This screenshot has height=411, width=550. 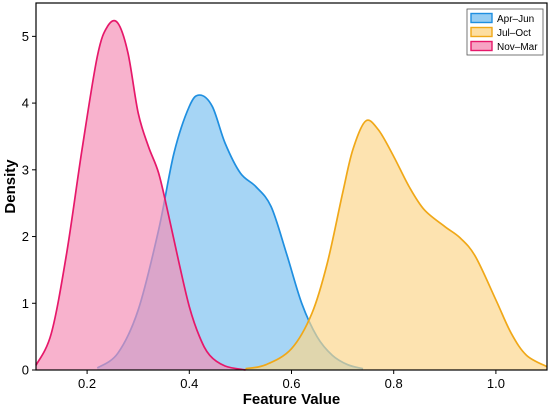 What do you see at coordinates (25, 103) in the screenshot?
I see `y-tick-label: 4` at bounding box center [25, 103].